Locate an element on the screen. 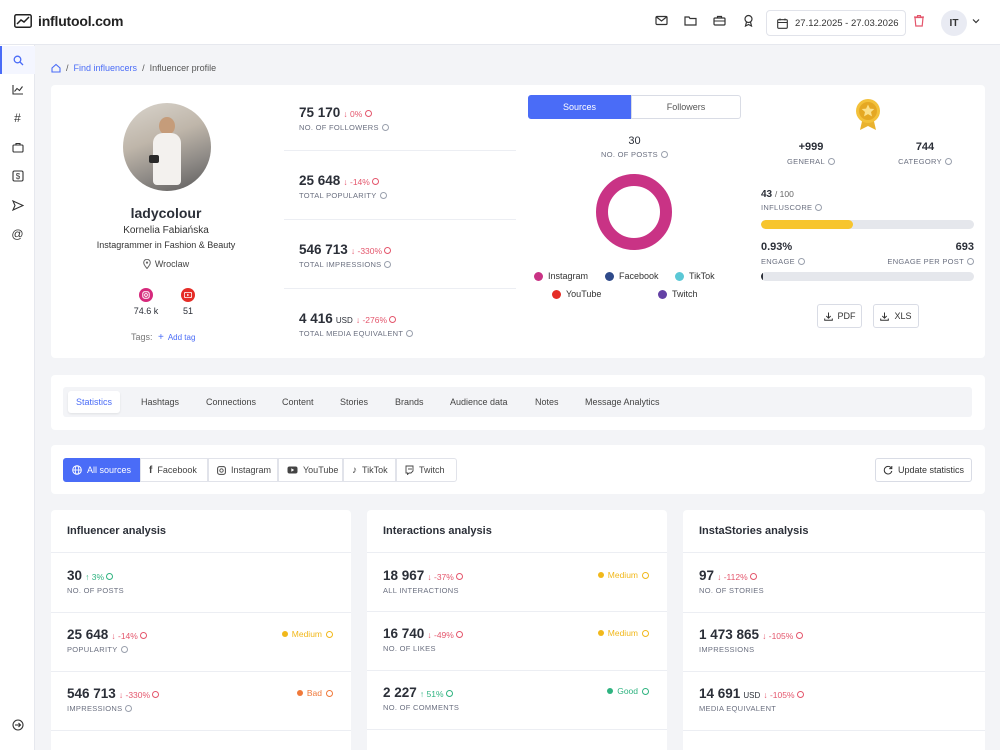 The image size is (1000, 750). posts-value: 30 is located at coordinates (634, 141).